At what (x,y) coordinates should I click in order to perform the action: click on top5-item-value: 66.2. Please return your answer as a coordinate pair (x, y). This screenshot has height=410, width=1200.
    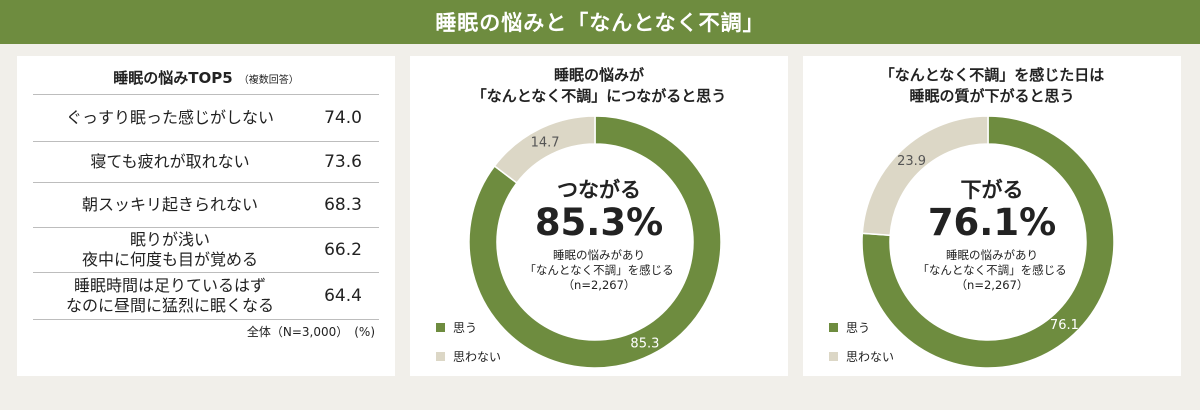
    Looking at the image, I should click on (343, 250).